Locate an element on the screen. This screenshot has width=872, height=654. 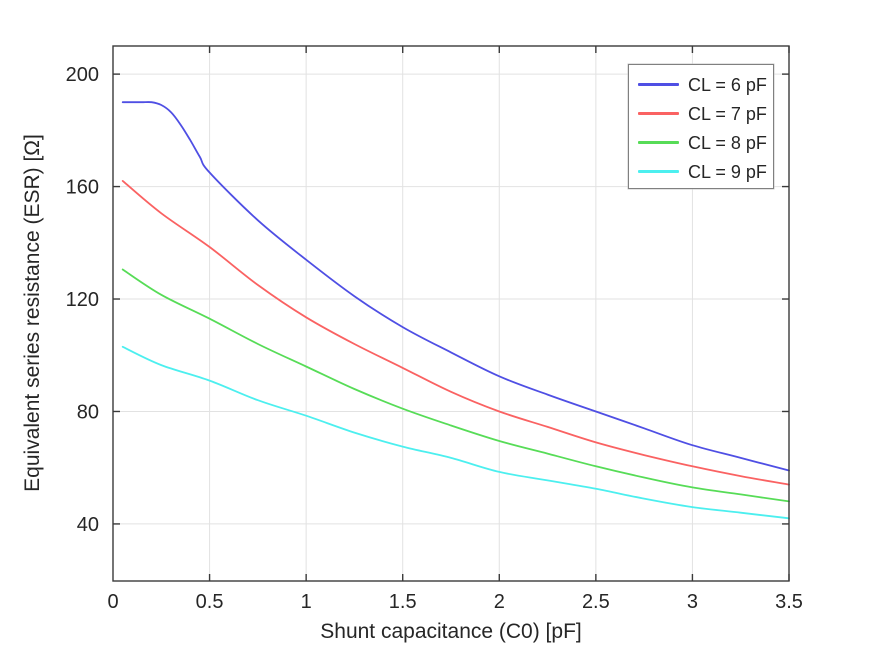
x-tick-label: 3.5 is located at coordinates (789, 602).